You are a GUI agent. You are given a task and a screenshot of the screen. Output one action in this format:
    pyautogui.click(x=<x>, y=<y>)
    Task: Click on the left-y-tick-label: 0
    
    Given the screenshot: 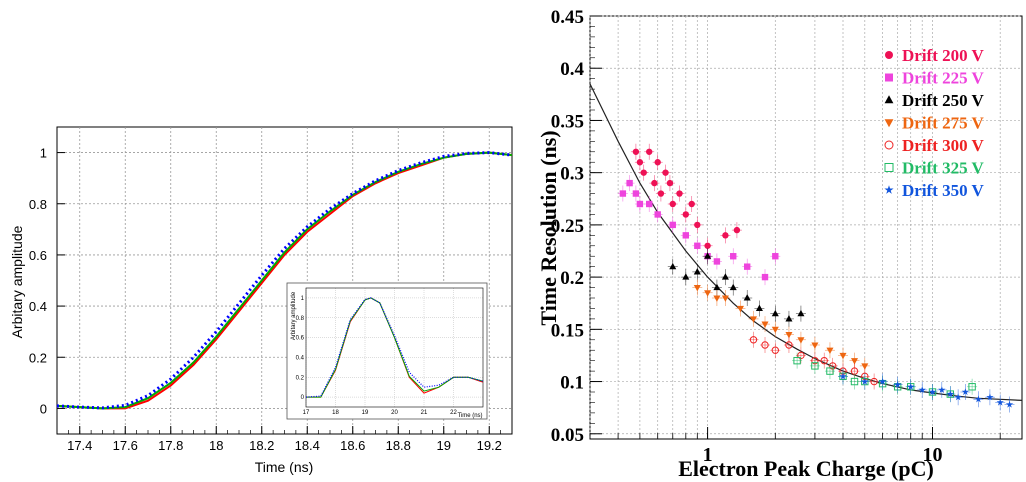 What is the action you would take?
    pyautogui.click(x=43, y=408)
    